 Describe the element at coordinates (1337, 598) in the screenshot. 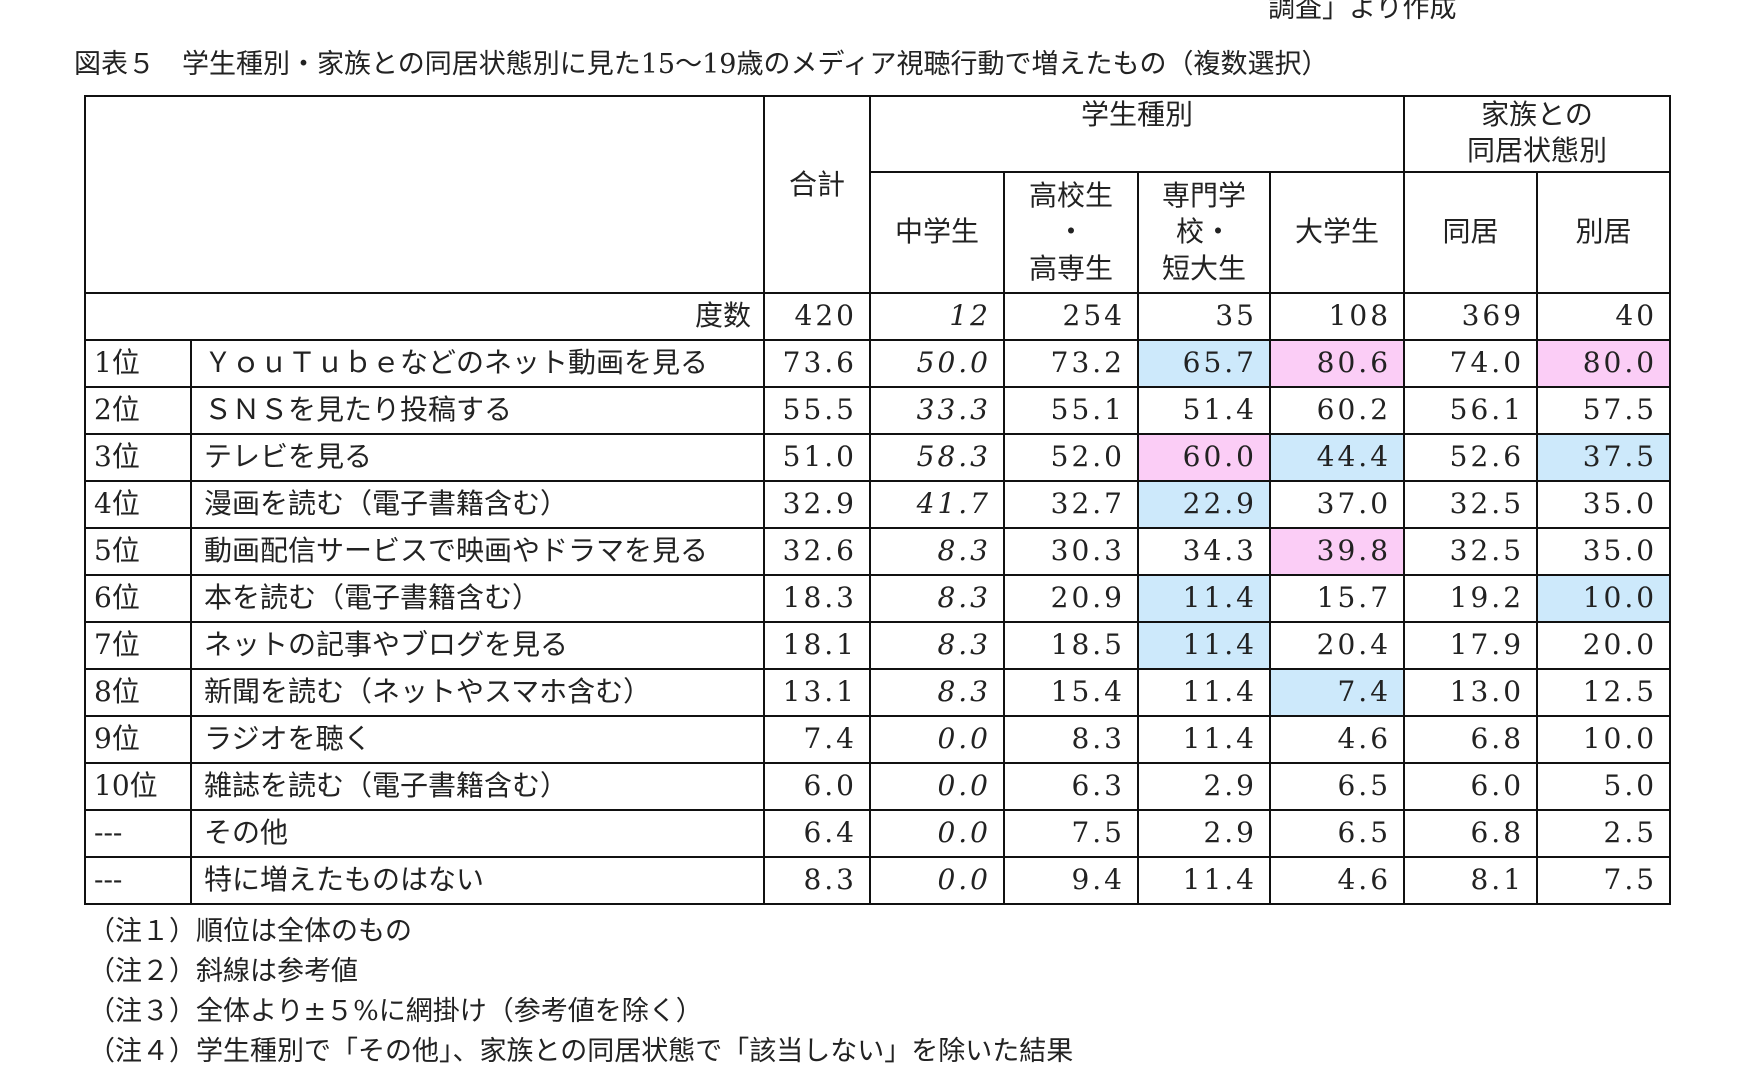

I see `value-cell: 15.7` at that location.